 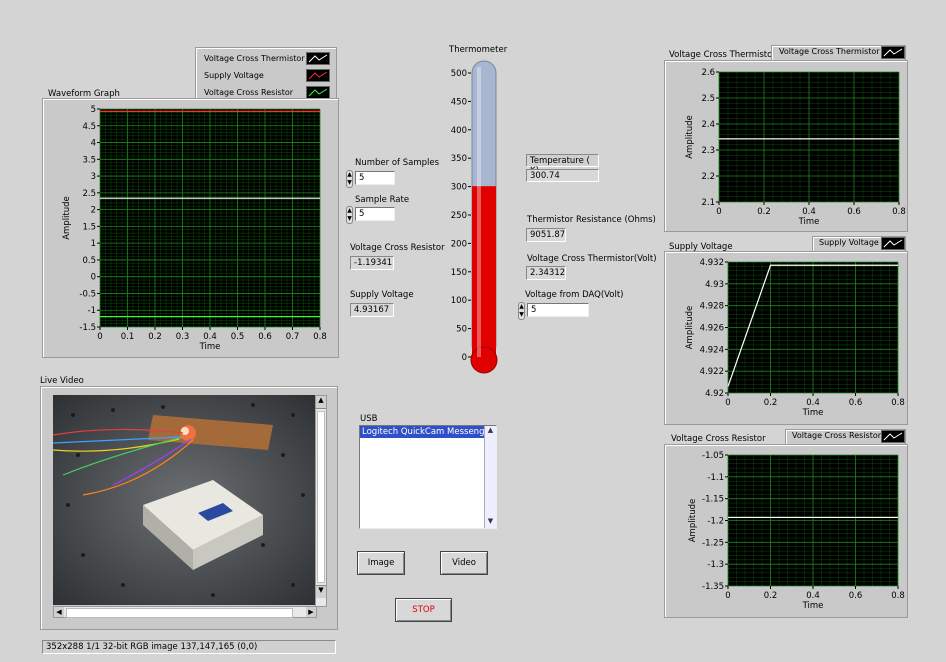 What do you see at coordinates (89, 160) in the screenshot?
I see `y-tick-label: 3.5` at bounding box center [89, 160].